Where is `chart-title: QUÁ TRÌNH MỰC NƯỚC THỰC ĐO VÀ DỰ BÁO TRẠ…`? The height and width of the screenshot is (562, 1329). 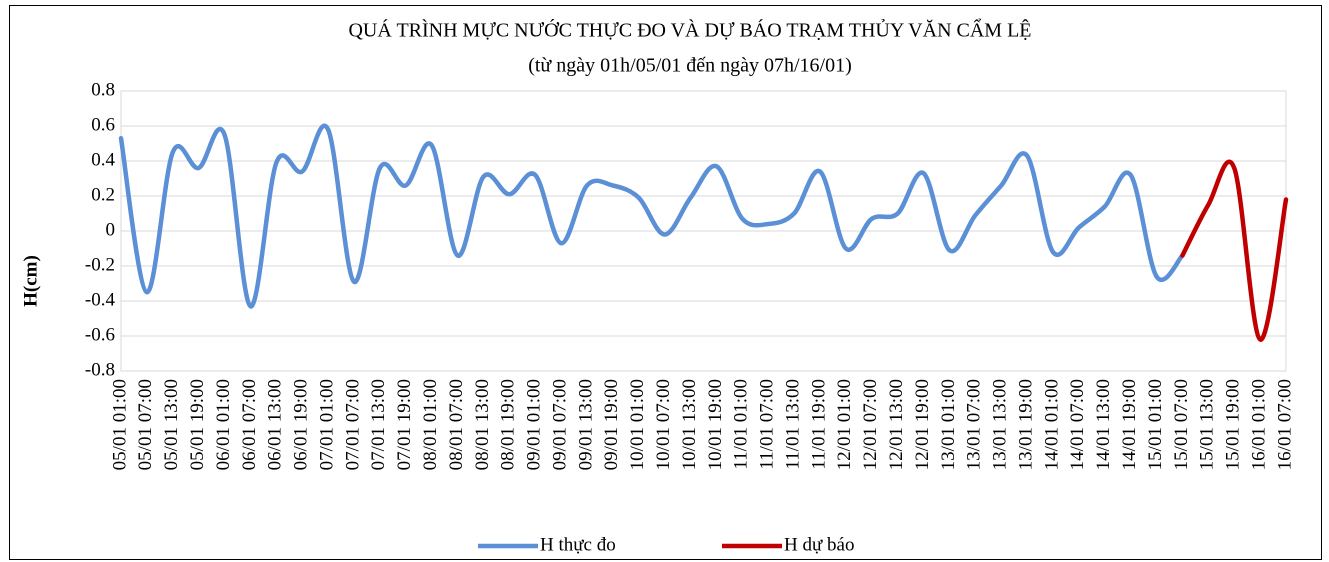
chart-title: QUÁ TRÌNH MỰC NƯỚC THỰC ĐO VÀ DỰ BÁO TRẠ… is located at coordinates (689, 30).